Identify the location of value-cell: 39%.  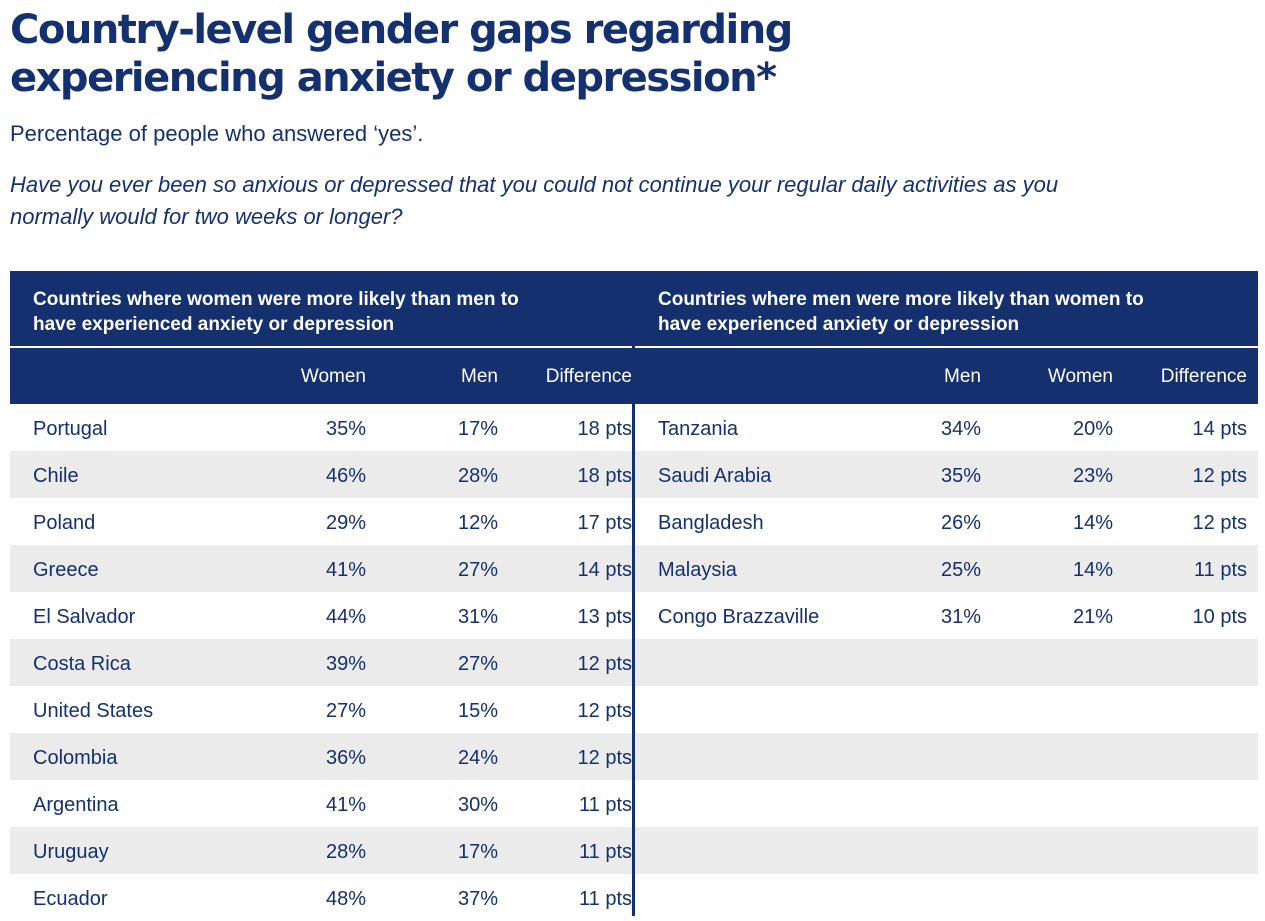
(345, 664).